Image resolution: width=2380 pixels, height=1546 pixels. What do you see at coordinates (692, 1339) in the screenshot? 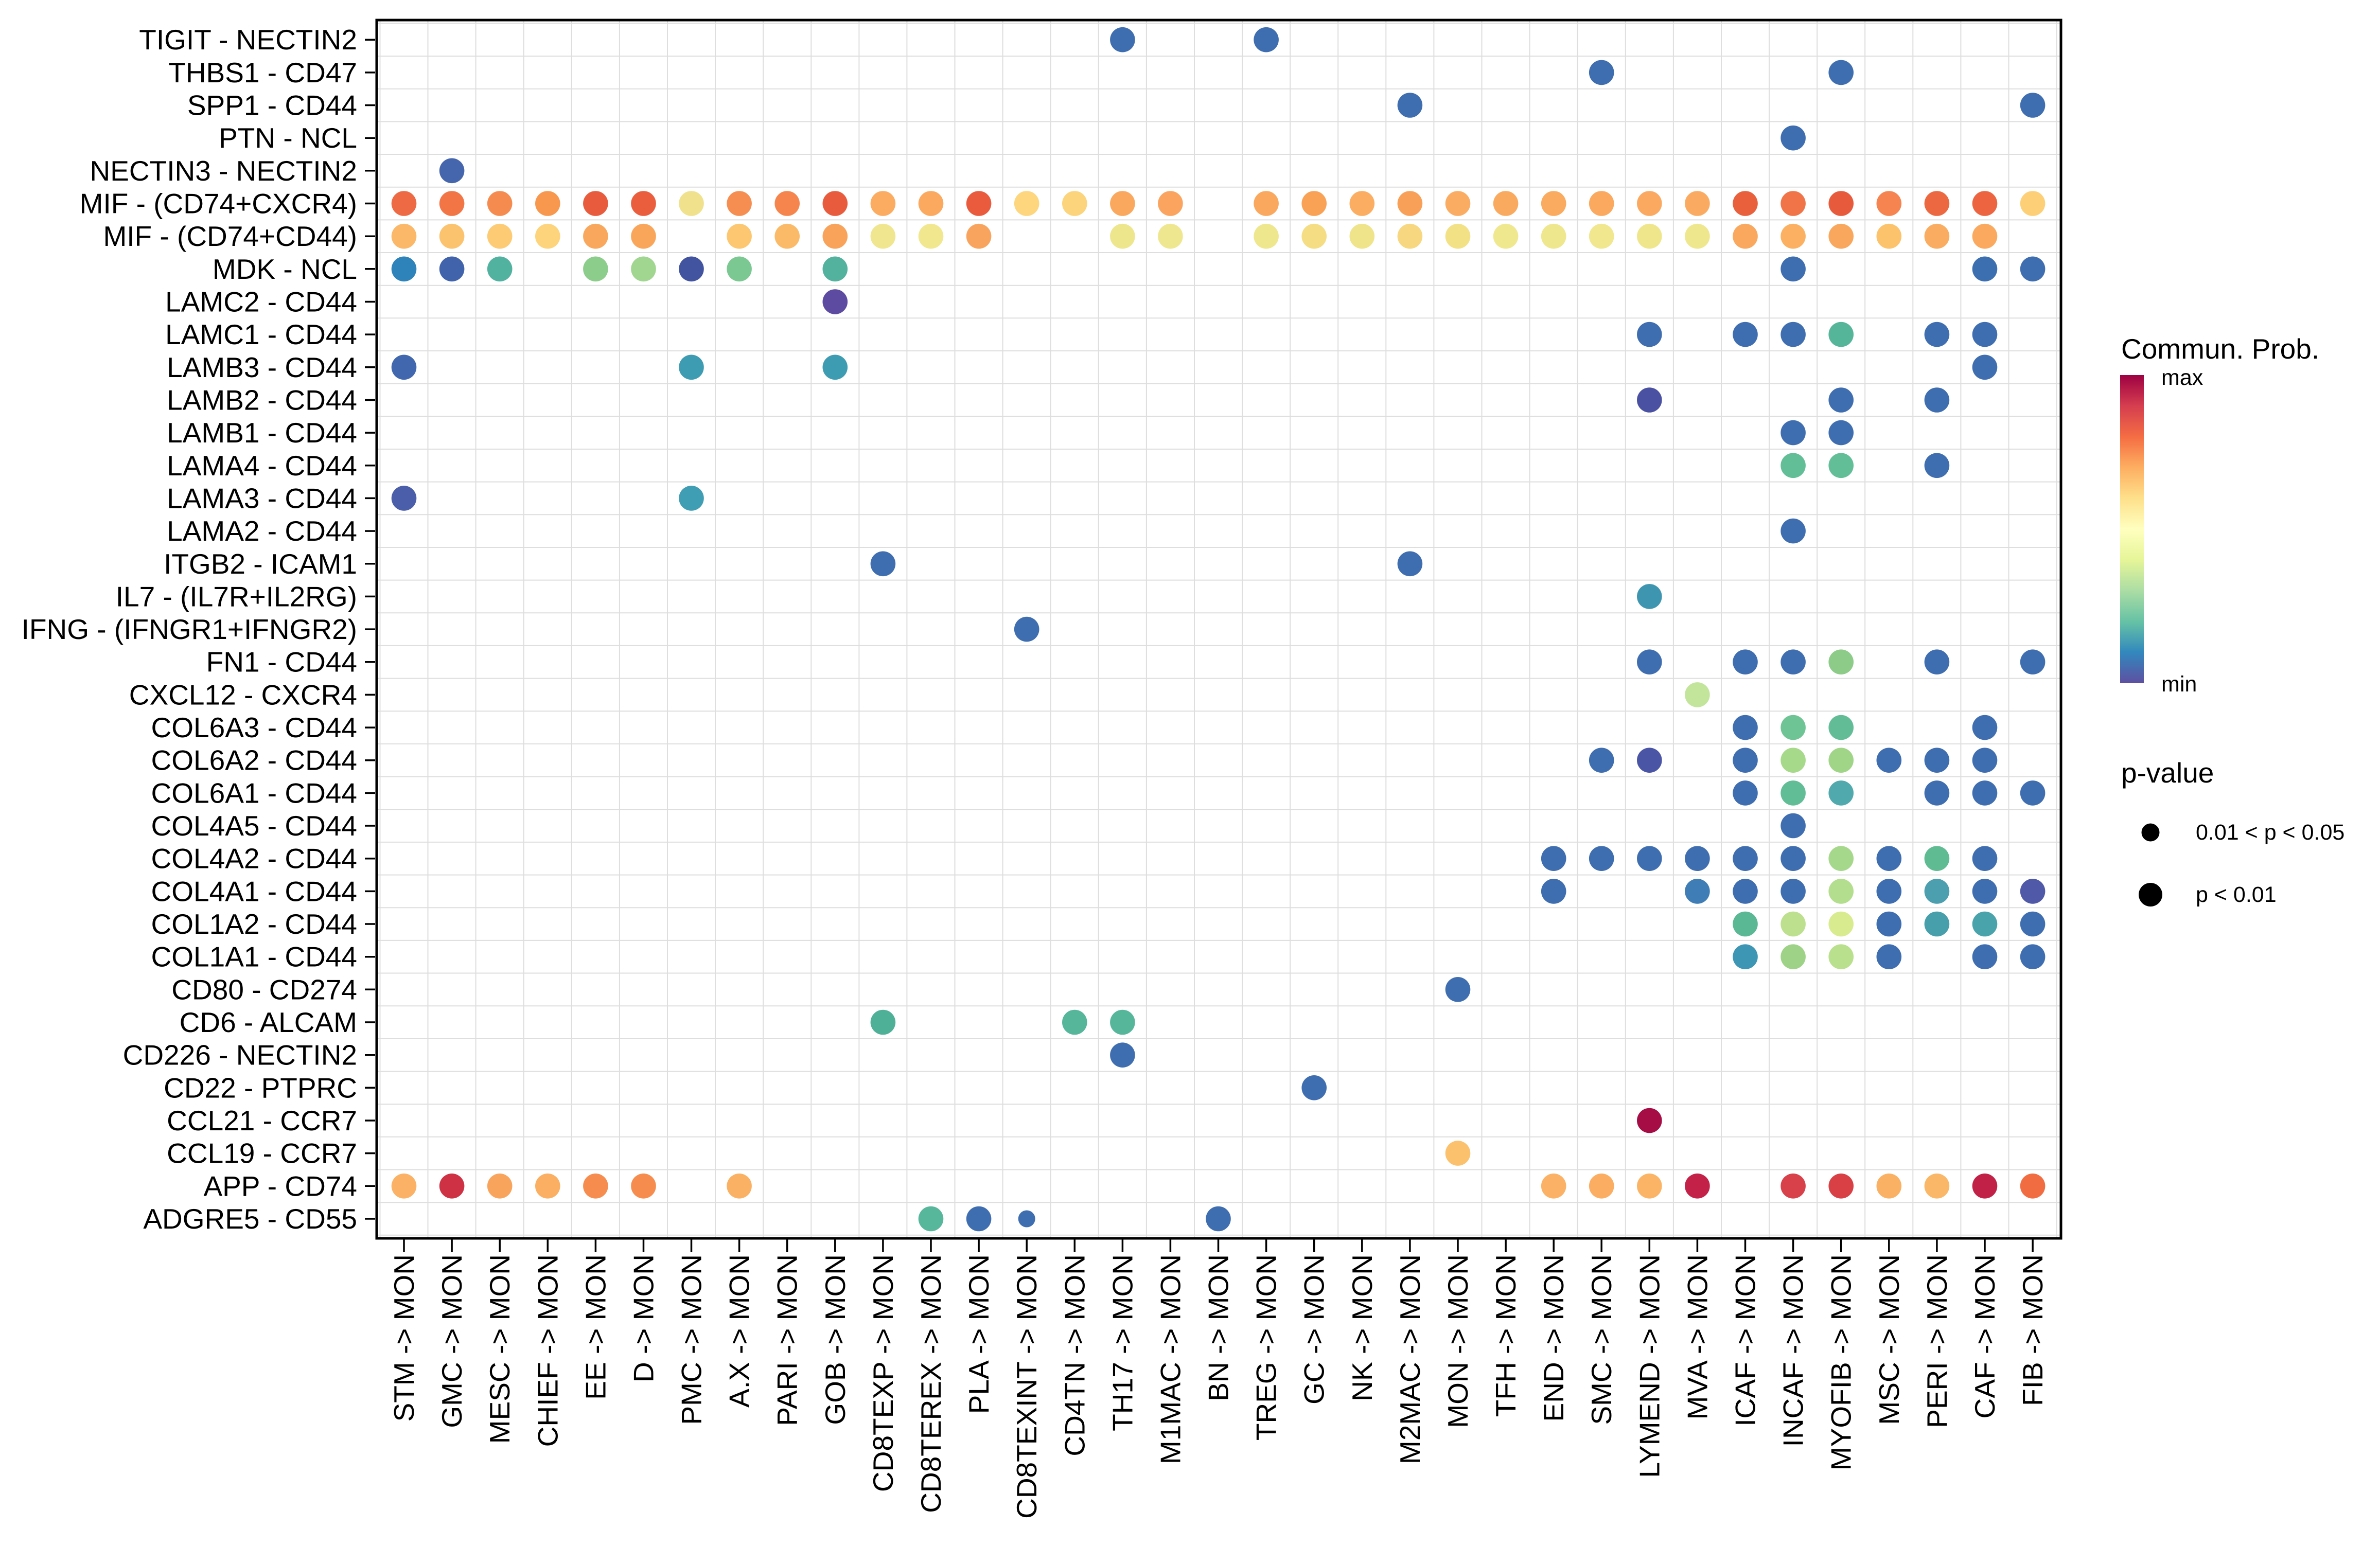
I see `svg-text: PMC -> MON` at bounding box center [692, 1339].